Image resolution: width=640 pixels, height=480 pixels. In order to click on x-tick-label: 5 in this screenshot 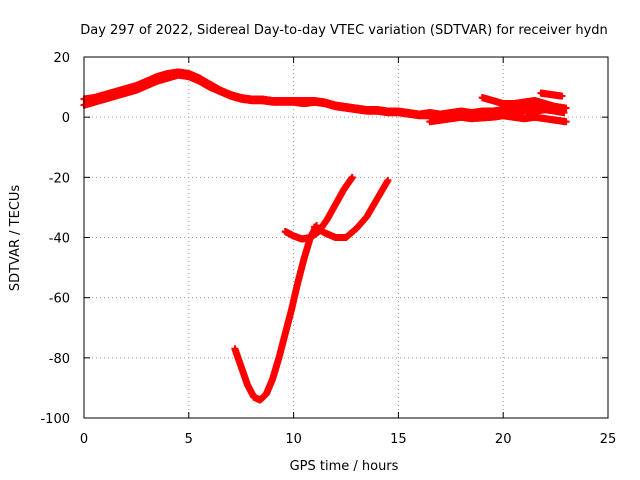, I will do `click(189, 439)`.